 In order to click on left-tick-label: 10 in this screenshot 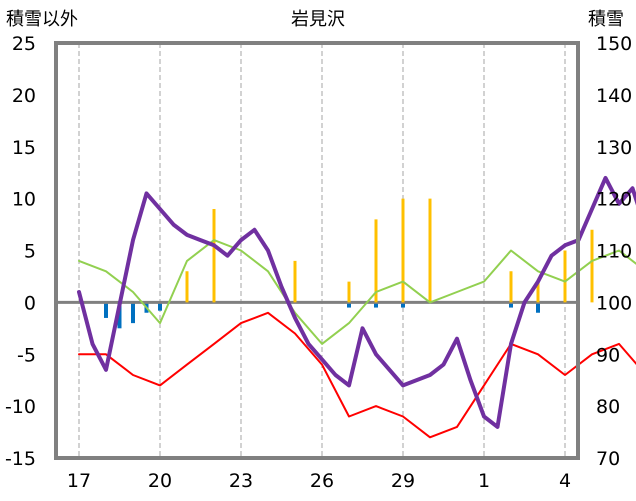, I will do `click(24, 200)`.